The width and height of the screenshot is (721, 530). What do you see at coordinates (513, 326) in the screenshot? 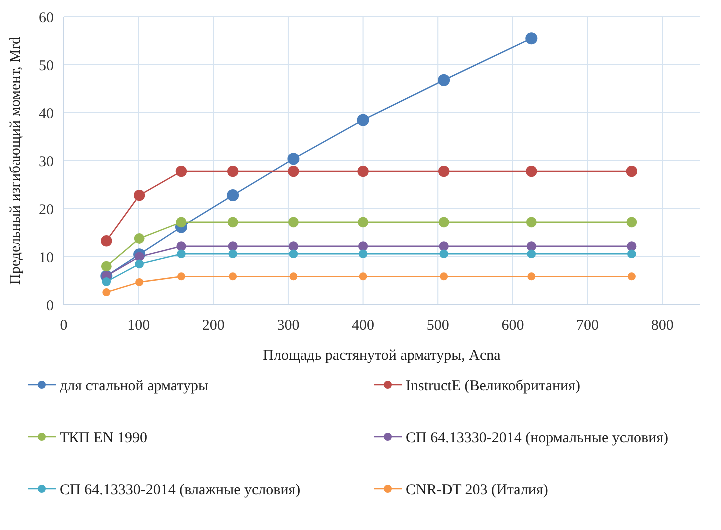
I see `x-tick-label: 600` at bounding box center [513, 326].